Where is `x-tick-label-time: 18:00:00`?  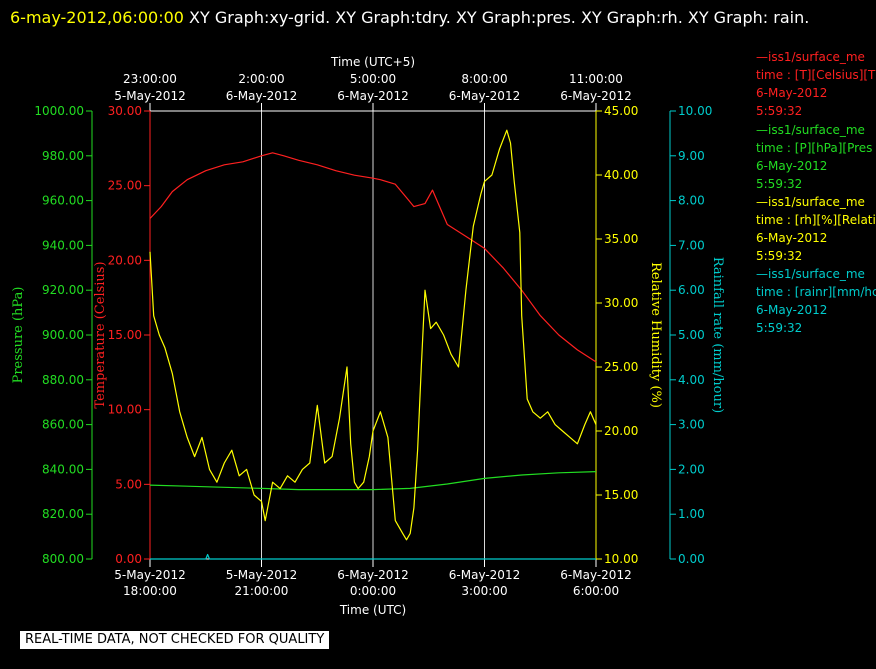
x-tick-label-time: 18:00:00 is located at coordinates (150, 591).